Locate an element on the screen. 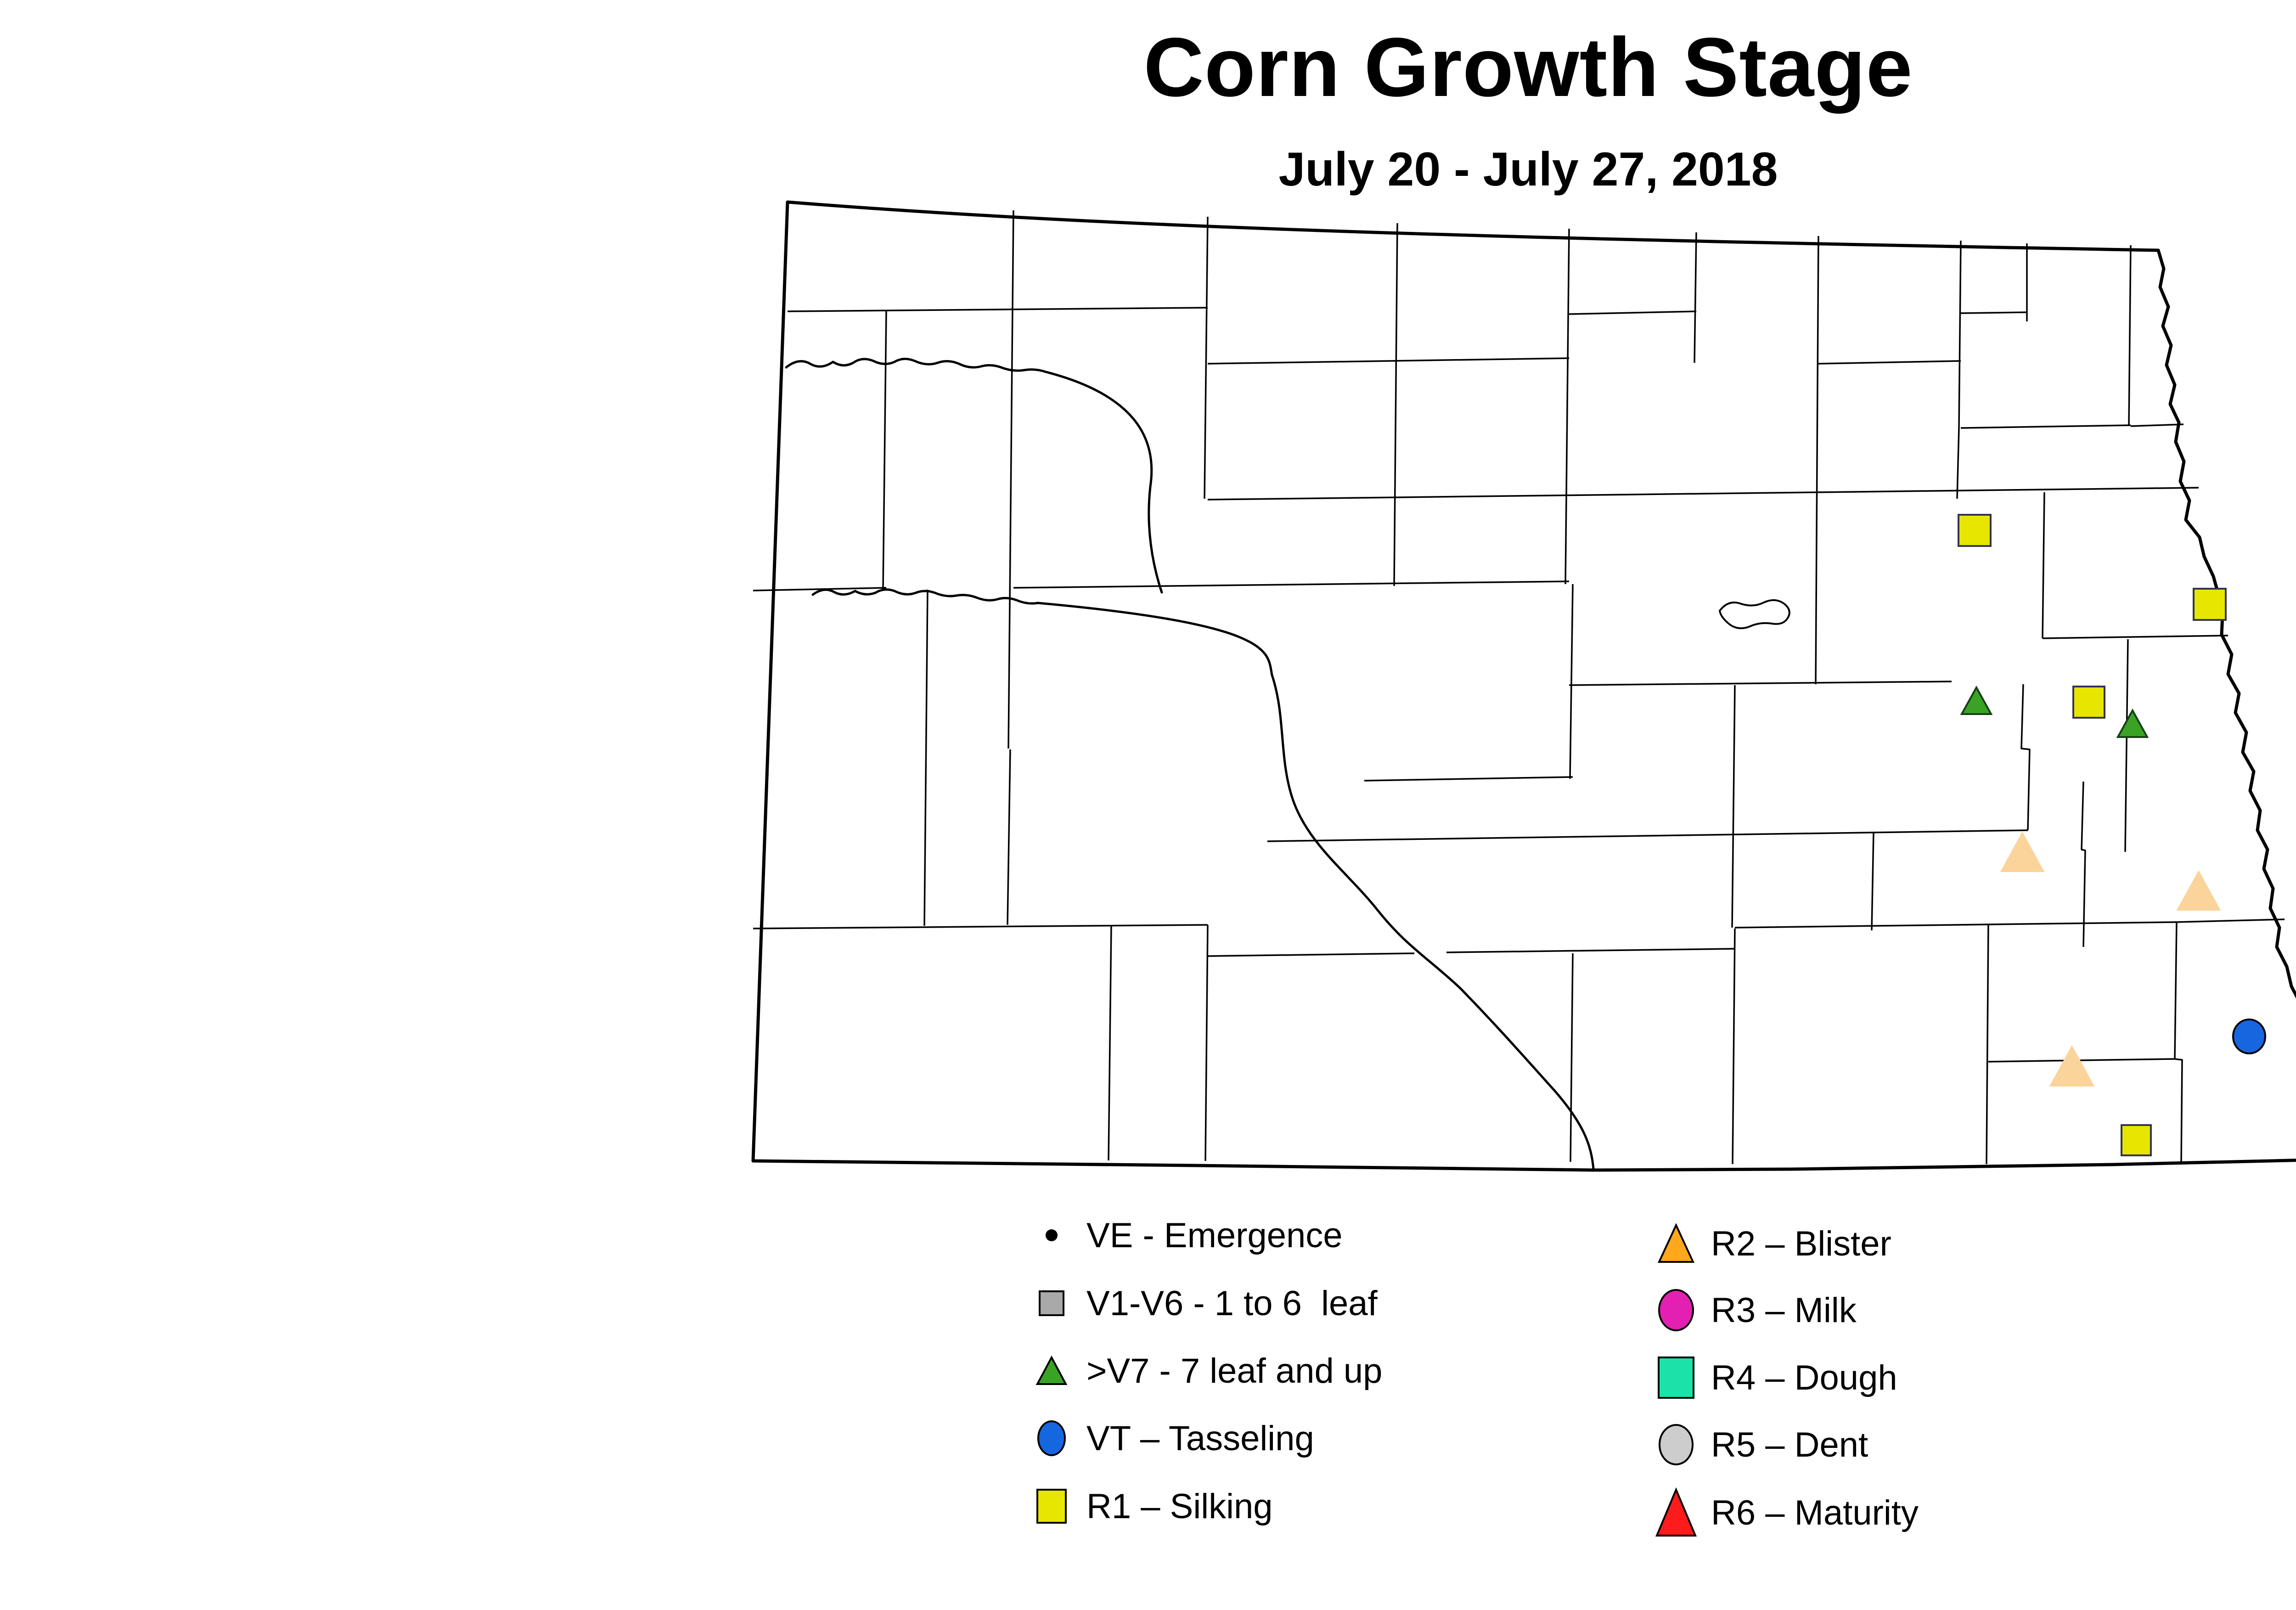 The height and width of the screenshot is (1610, 2296). legend-marker-r5-icon is located at coordinates (1676, 1445).